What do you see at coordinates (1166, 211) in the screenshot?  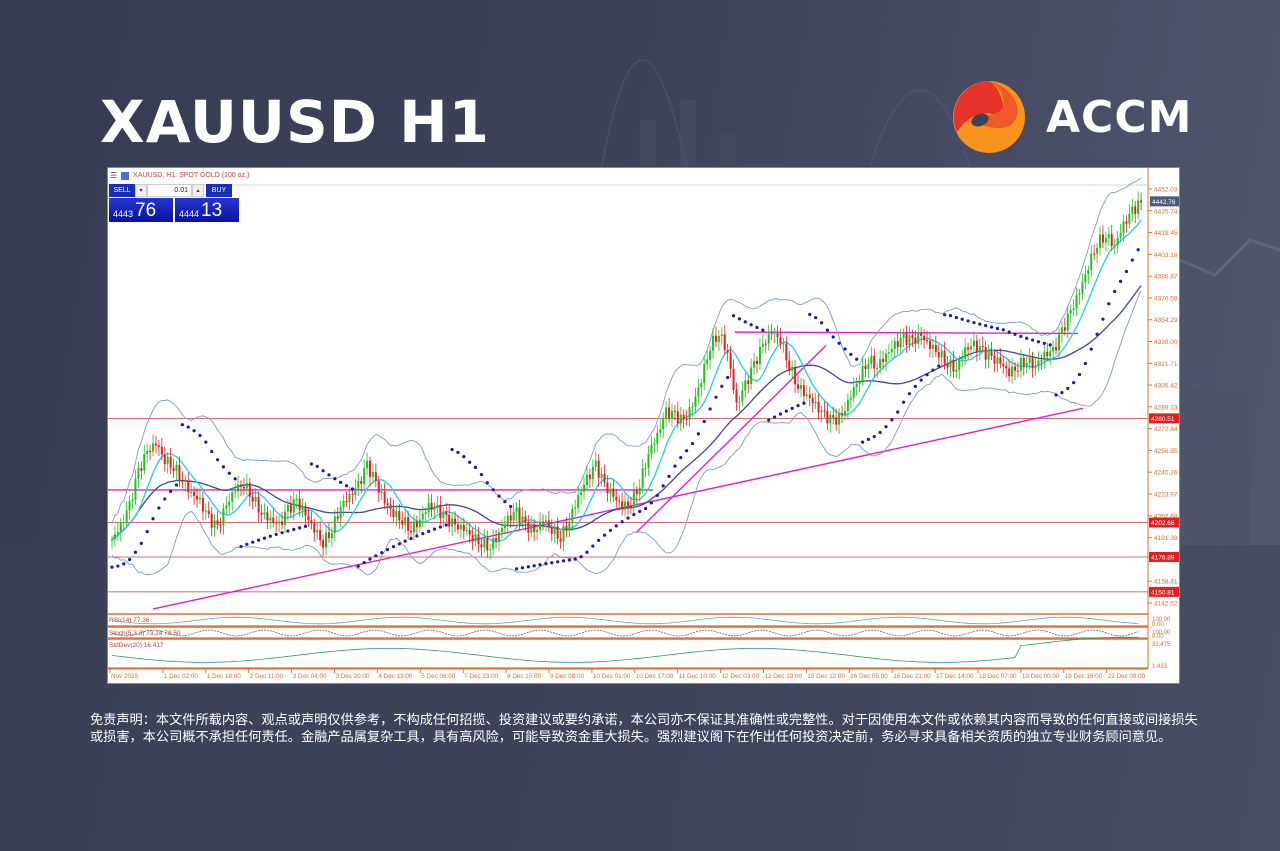 I see `svg-text: 4435.74` at bounding box center [1166, 211].